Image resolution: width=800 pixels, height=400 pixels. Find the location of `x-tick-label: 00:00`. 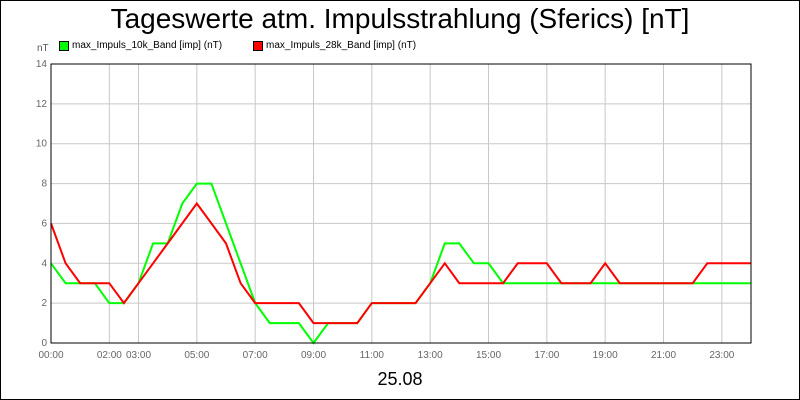

x-tick-label: 00:00 is located at coordinates (50, 355).